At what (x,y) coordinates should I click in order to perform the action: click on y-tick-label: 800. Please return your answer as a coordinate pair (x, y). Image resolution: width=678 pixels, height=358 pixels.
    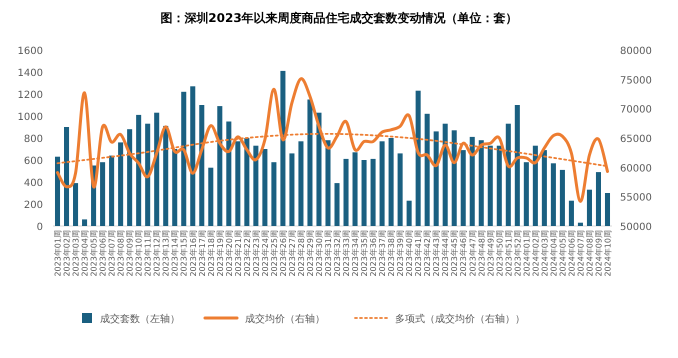
    Looking at the image, I should click on (33, 139).